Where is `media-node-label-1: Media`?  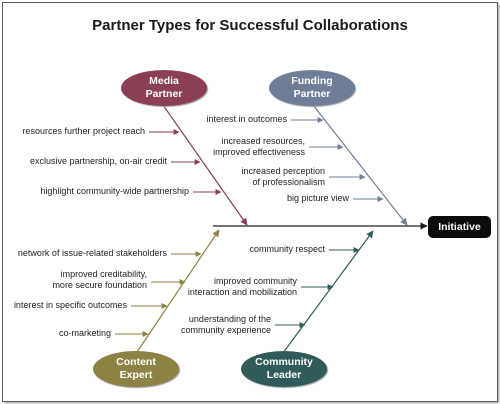 media-node-label-1: Media is located at coordinates (164, 81).